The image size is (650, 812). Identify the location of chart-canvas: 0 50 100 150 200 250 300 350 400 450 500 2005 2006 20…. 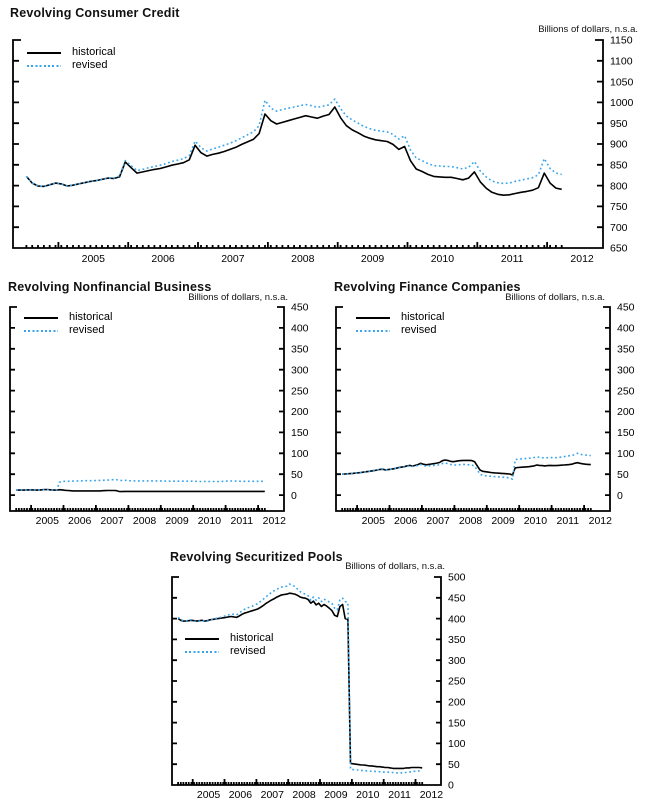
(318, 686).